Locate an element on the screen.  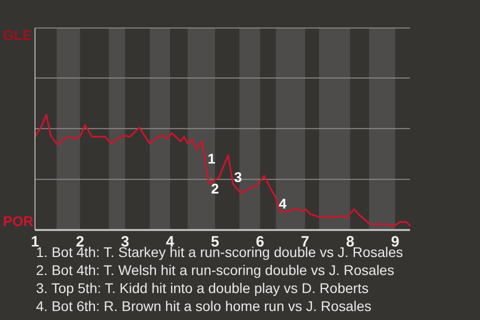
text: 2. Bot 4th: T. Welsh hit a run-scoring double vs J. Rosales is located at coordinates (215, 270).